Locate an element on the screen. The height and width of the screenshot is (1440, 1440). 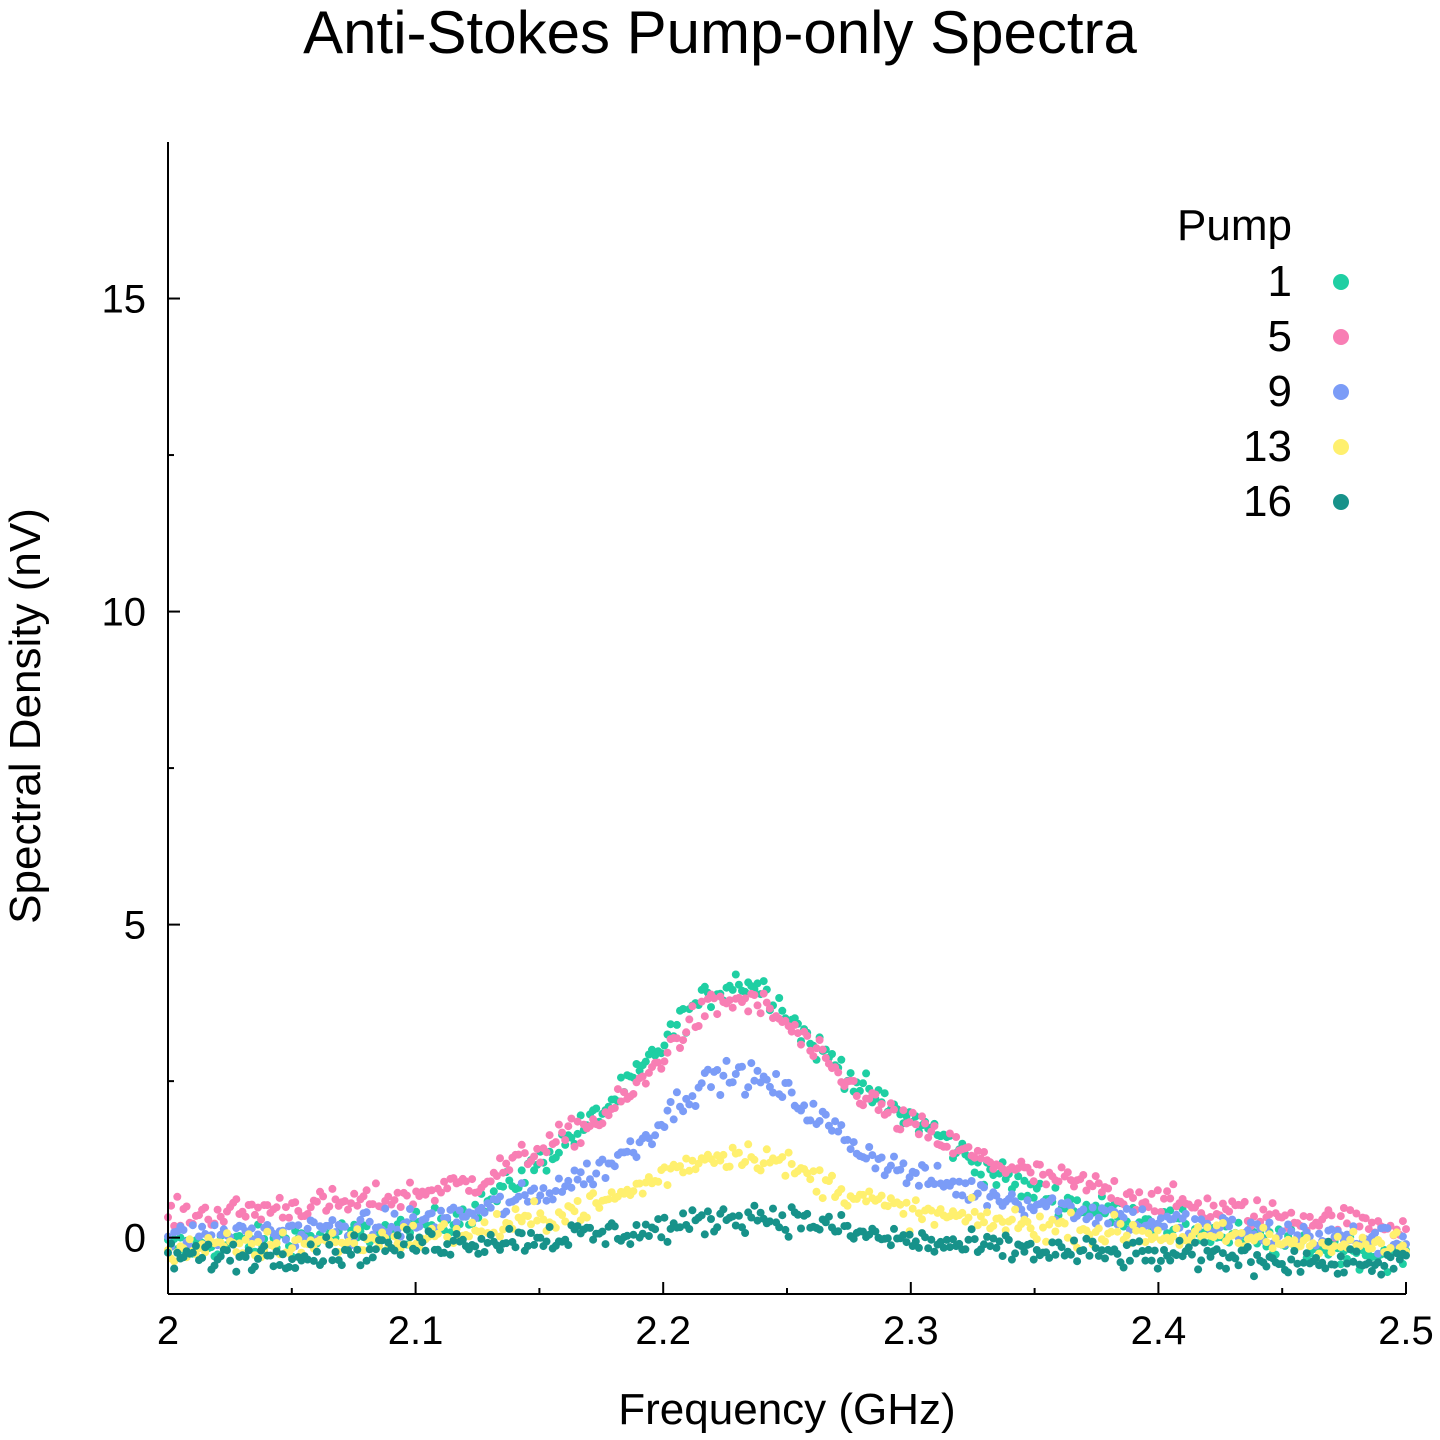
legend-label-1: 1 is located at coordinates (1280, 281).